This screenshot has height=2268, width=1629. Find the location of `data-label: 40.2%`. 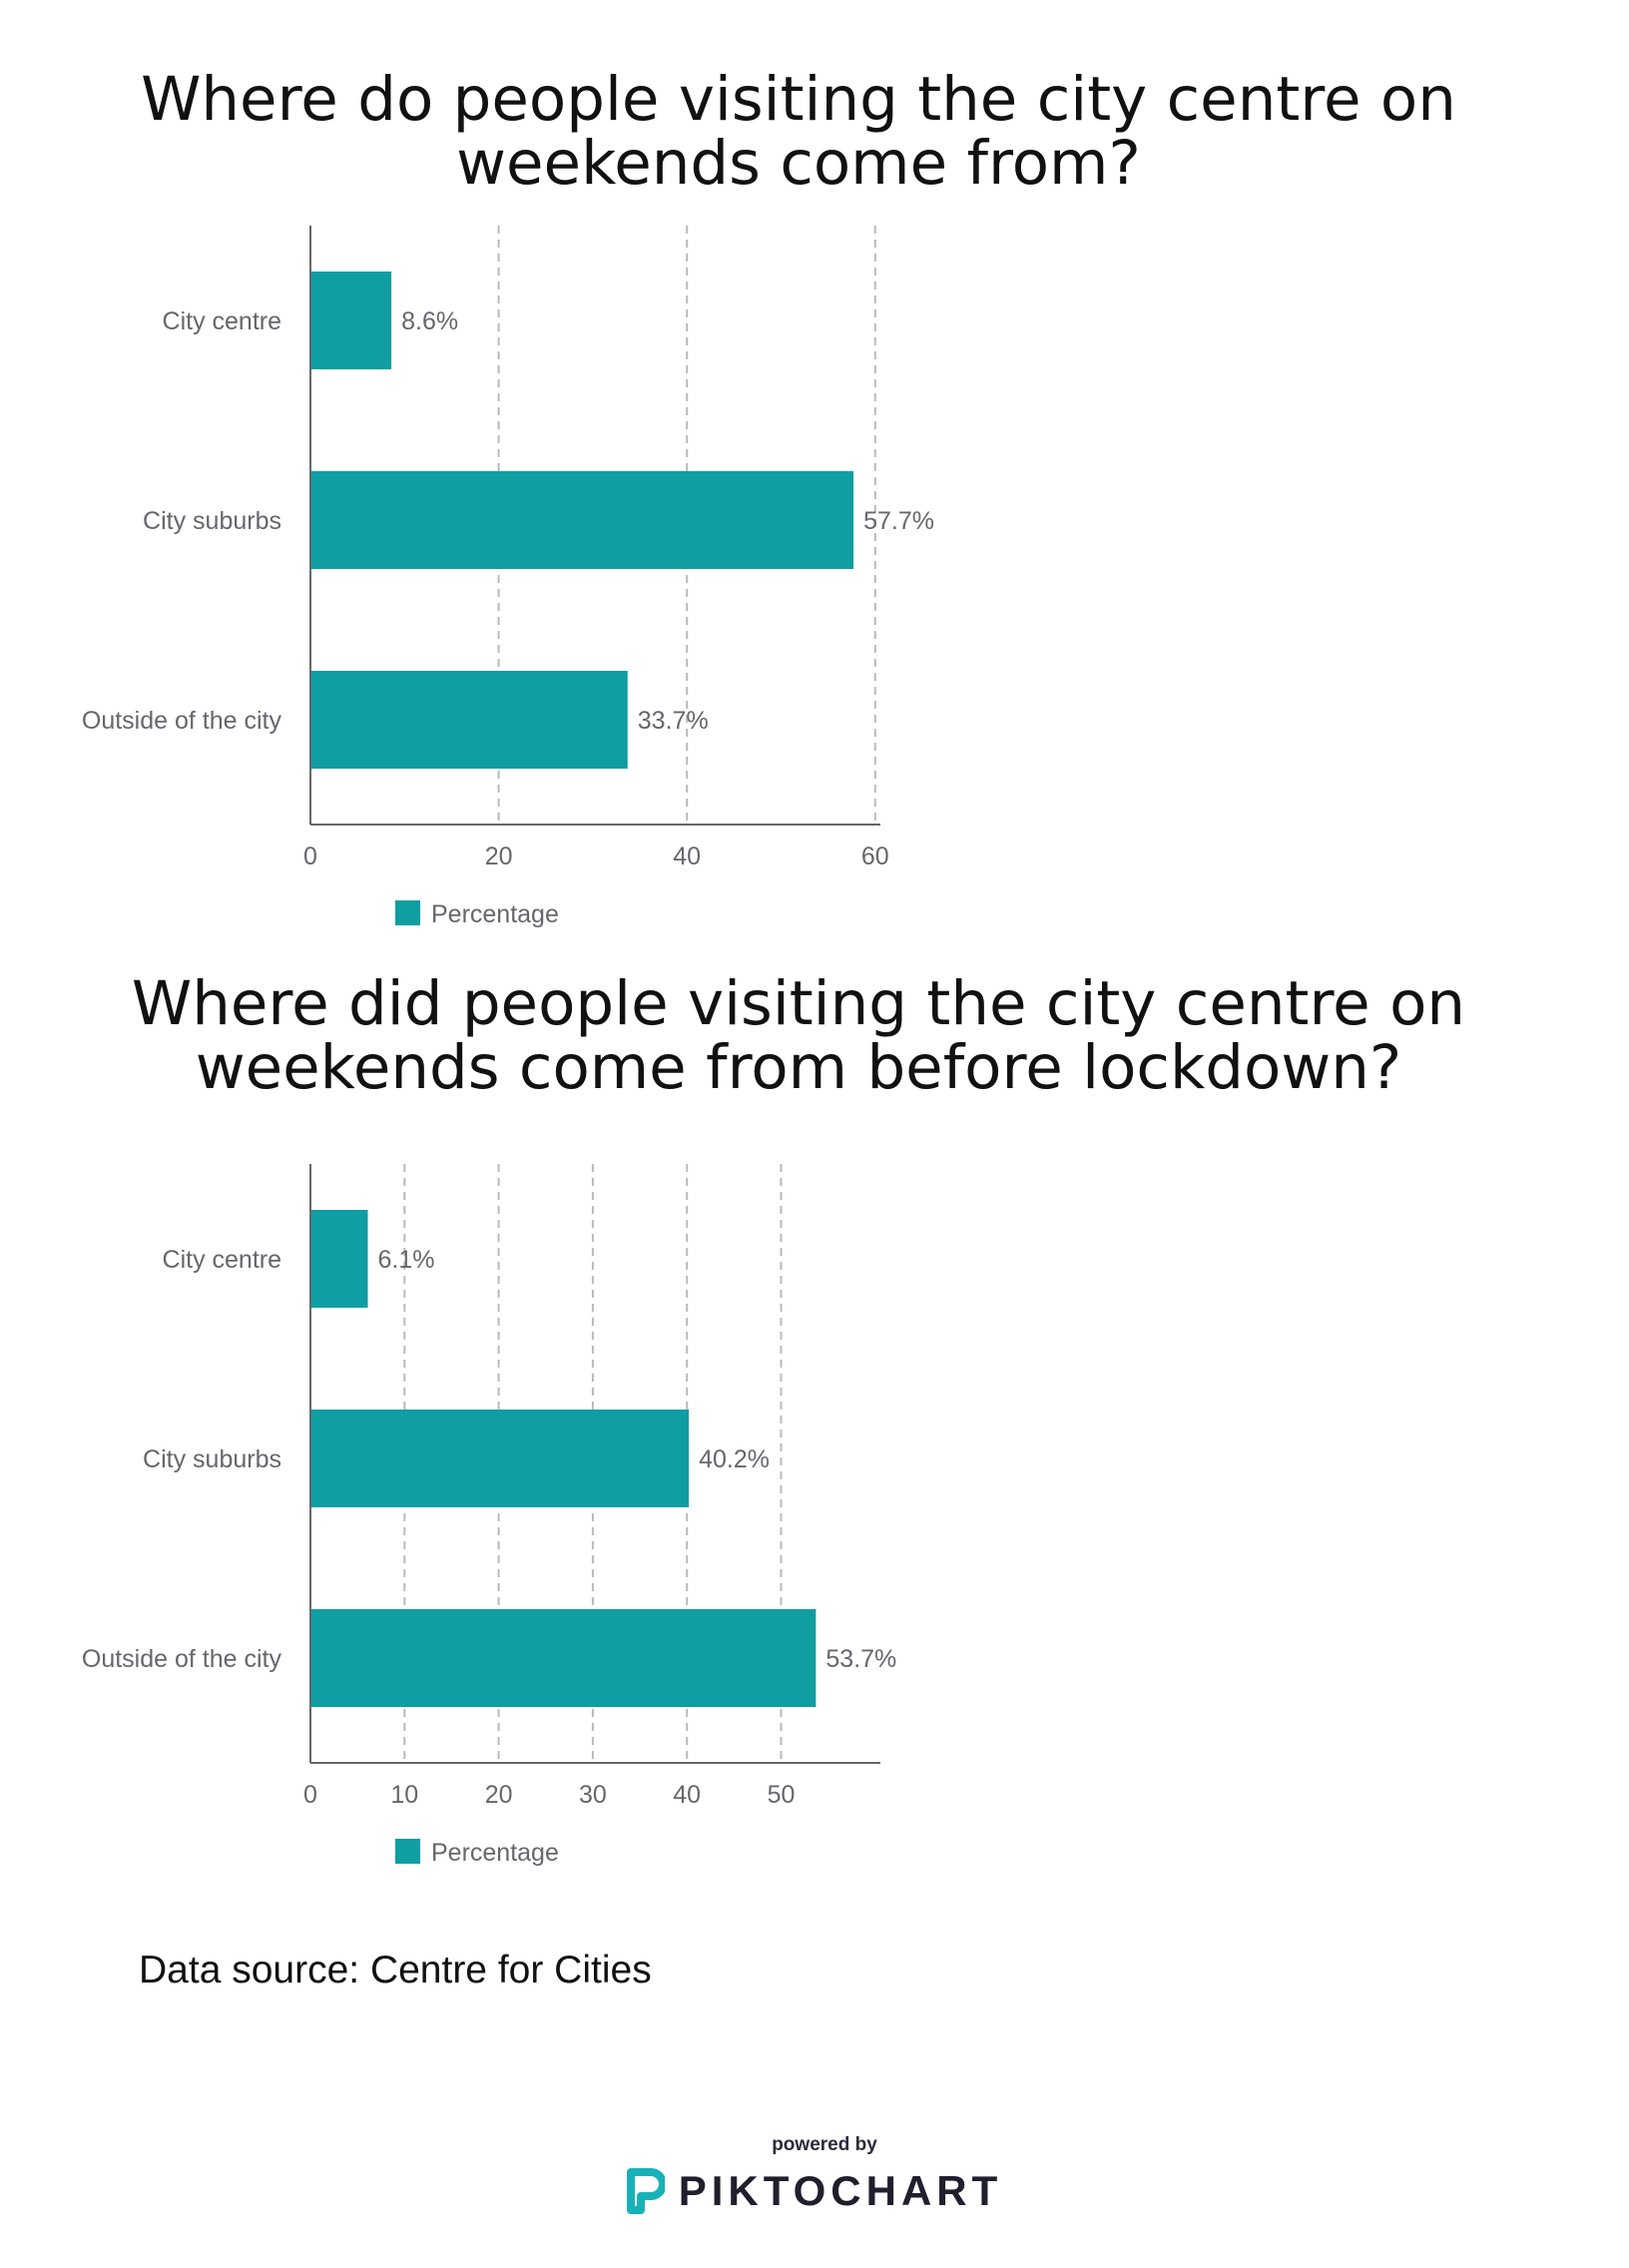

data-label: 40.2% is located at coordinates (734, 1459).